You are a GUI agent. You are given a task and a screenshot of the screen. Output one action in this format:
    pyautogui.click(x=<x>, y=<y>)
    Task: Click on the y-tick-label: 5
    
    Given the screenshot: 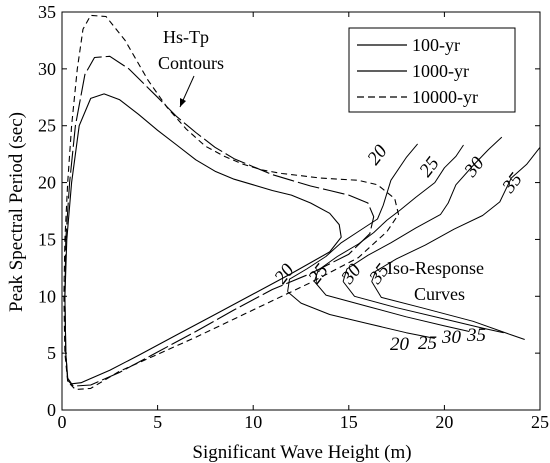 What is the action you would take?
    pyautogui.click(x=51, y=353)
    